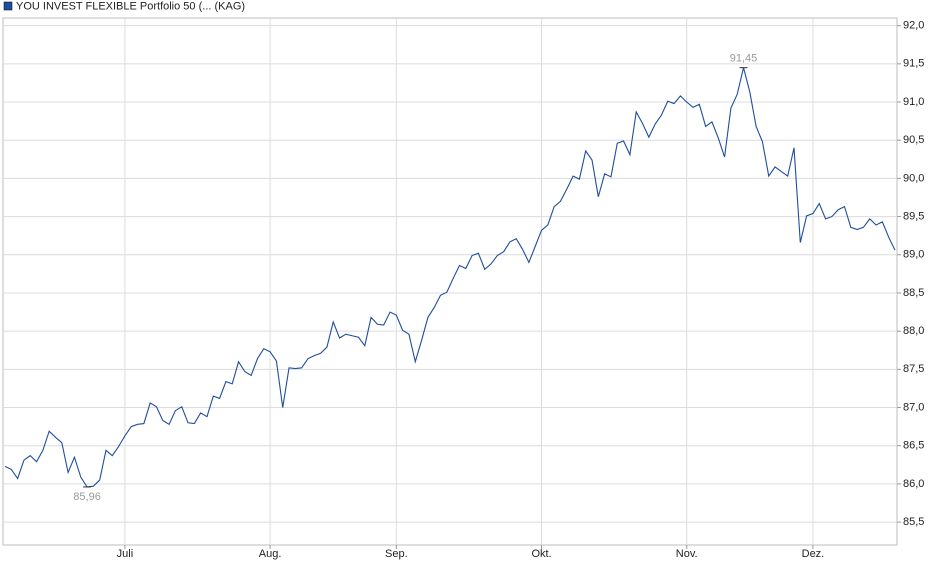  What do you see at coordinates (125, 554) in the screenshot?
I see `x-tick-label: Juli` at bounding box center [125, 554].